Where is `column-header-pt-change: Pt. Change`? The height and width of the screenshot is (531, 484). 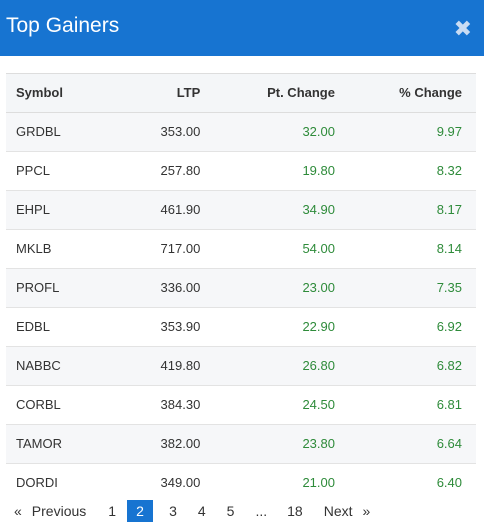
column-header-pt-change: Pt. Change is located at coordinates (267, 93).